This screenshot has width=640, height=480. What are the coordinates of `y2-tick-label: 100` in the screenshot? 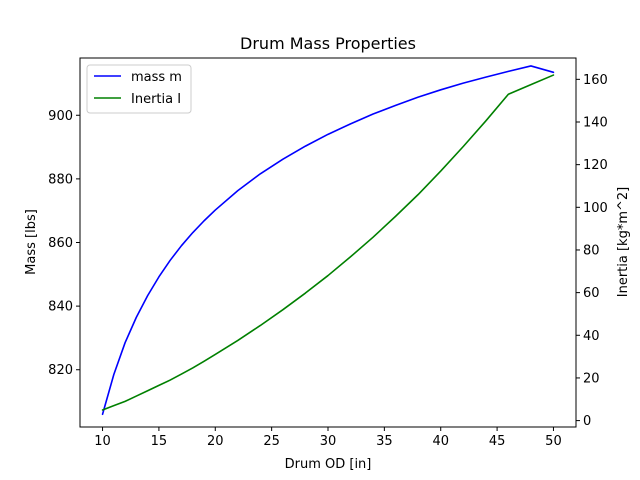 It's located at (595, 208).